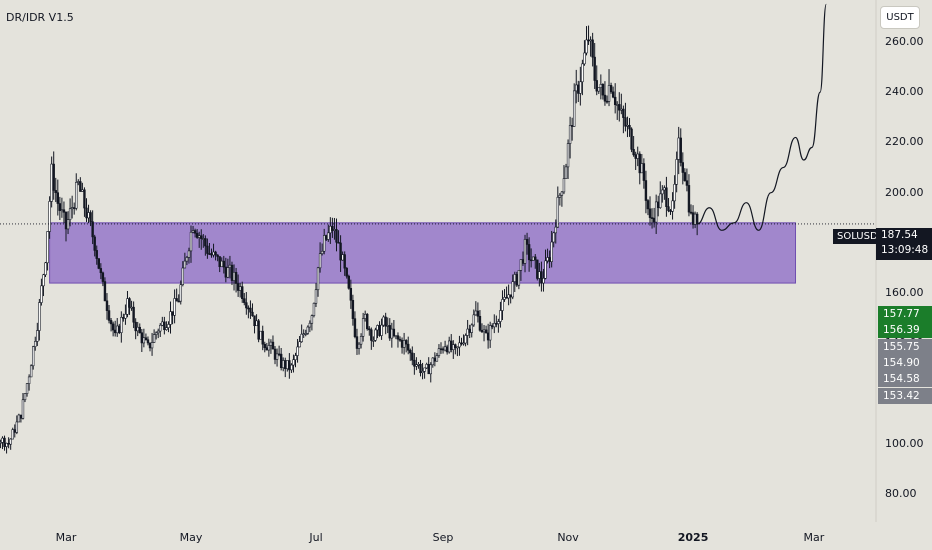 Image resolution: width=932 pixels, height=550 pixels. I want to click on y-tick-label: 220.00, so click(904, 142).